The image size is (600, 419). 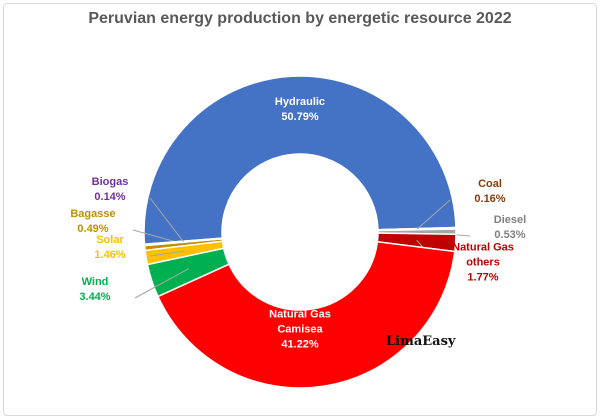 I want to click on label-value: 3.44%, so click(x=95, y=297).